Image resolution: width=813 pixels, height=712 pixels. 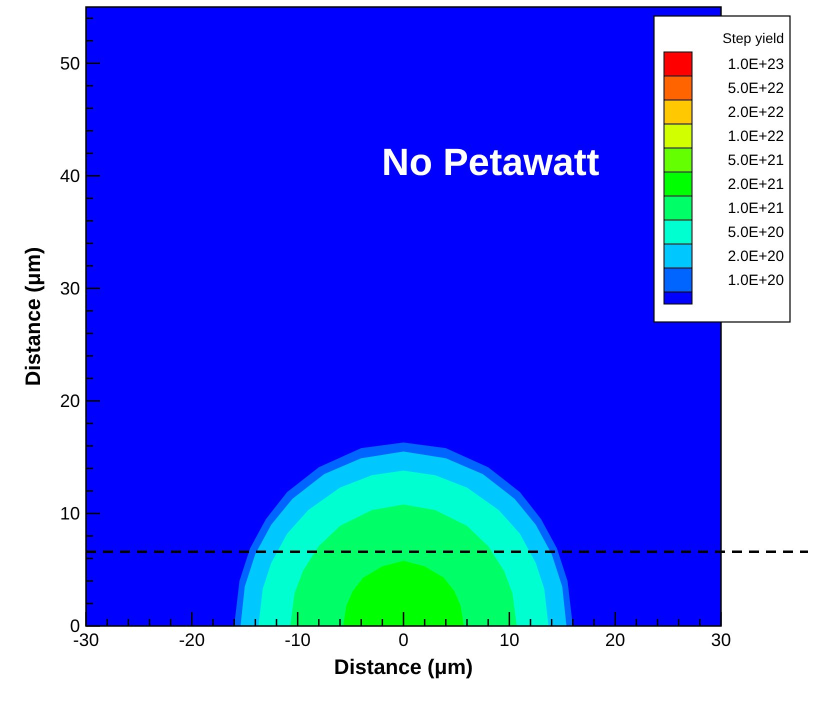 I want to click on x-tick-label: 0, so click(x=403, y=640).